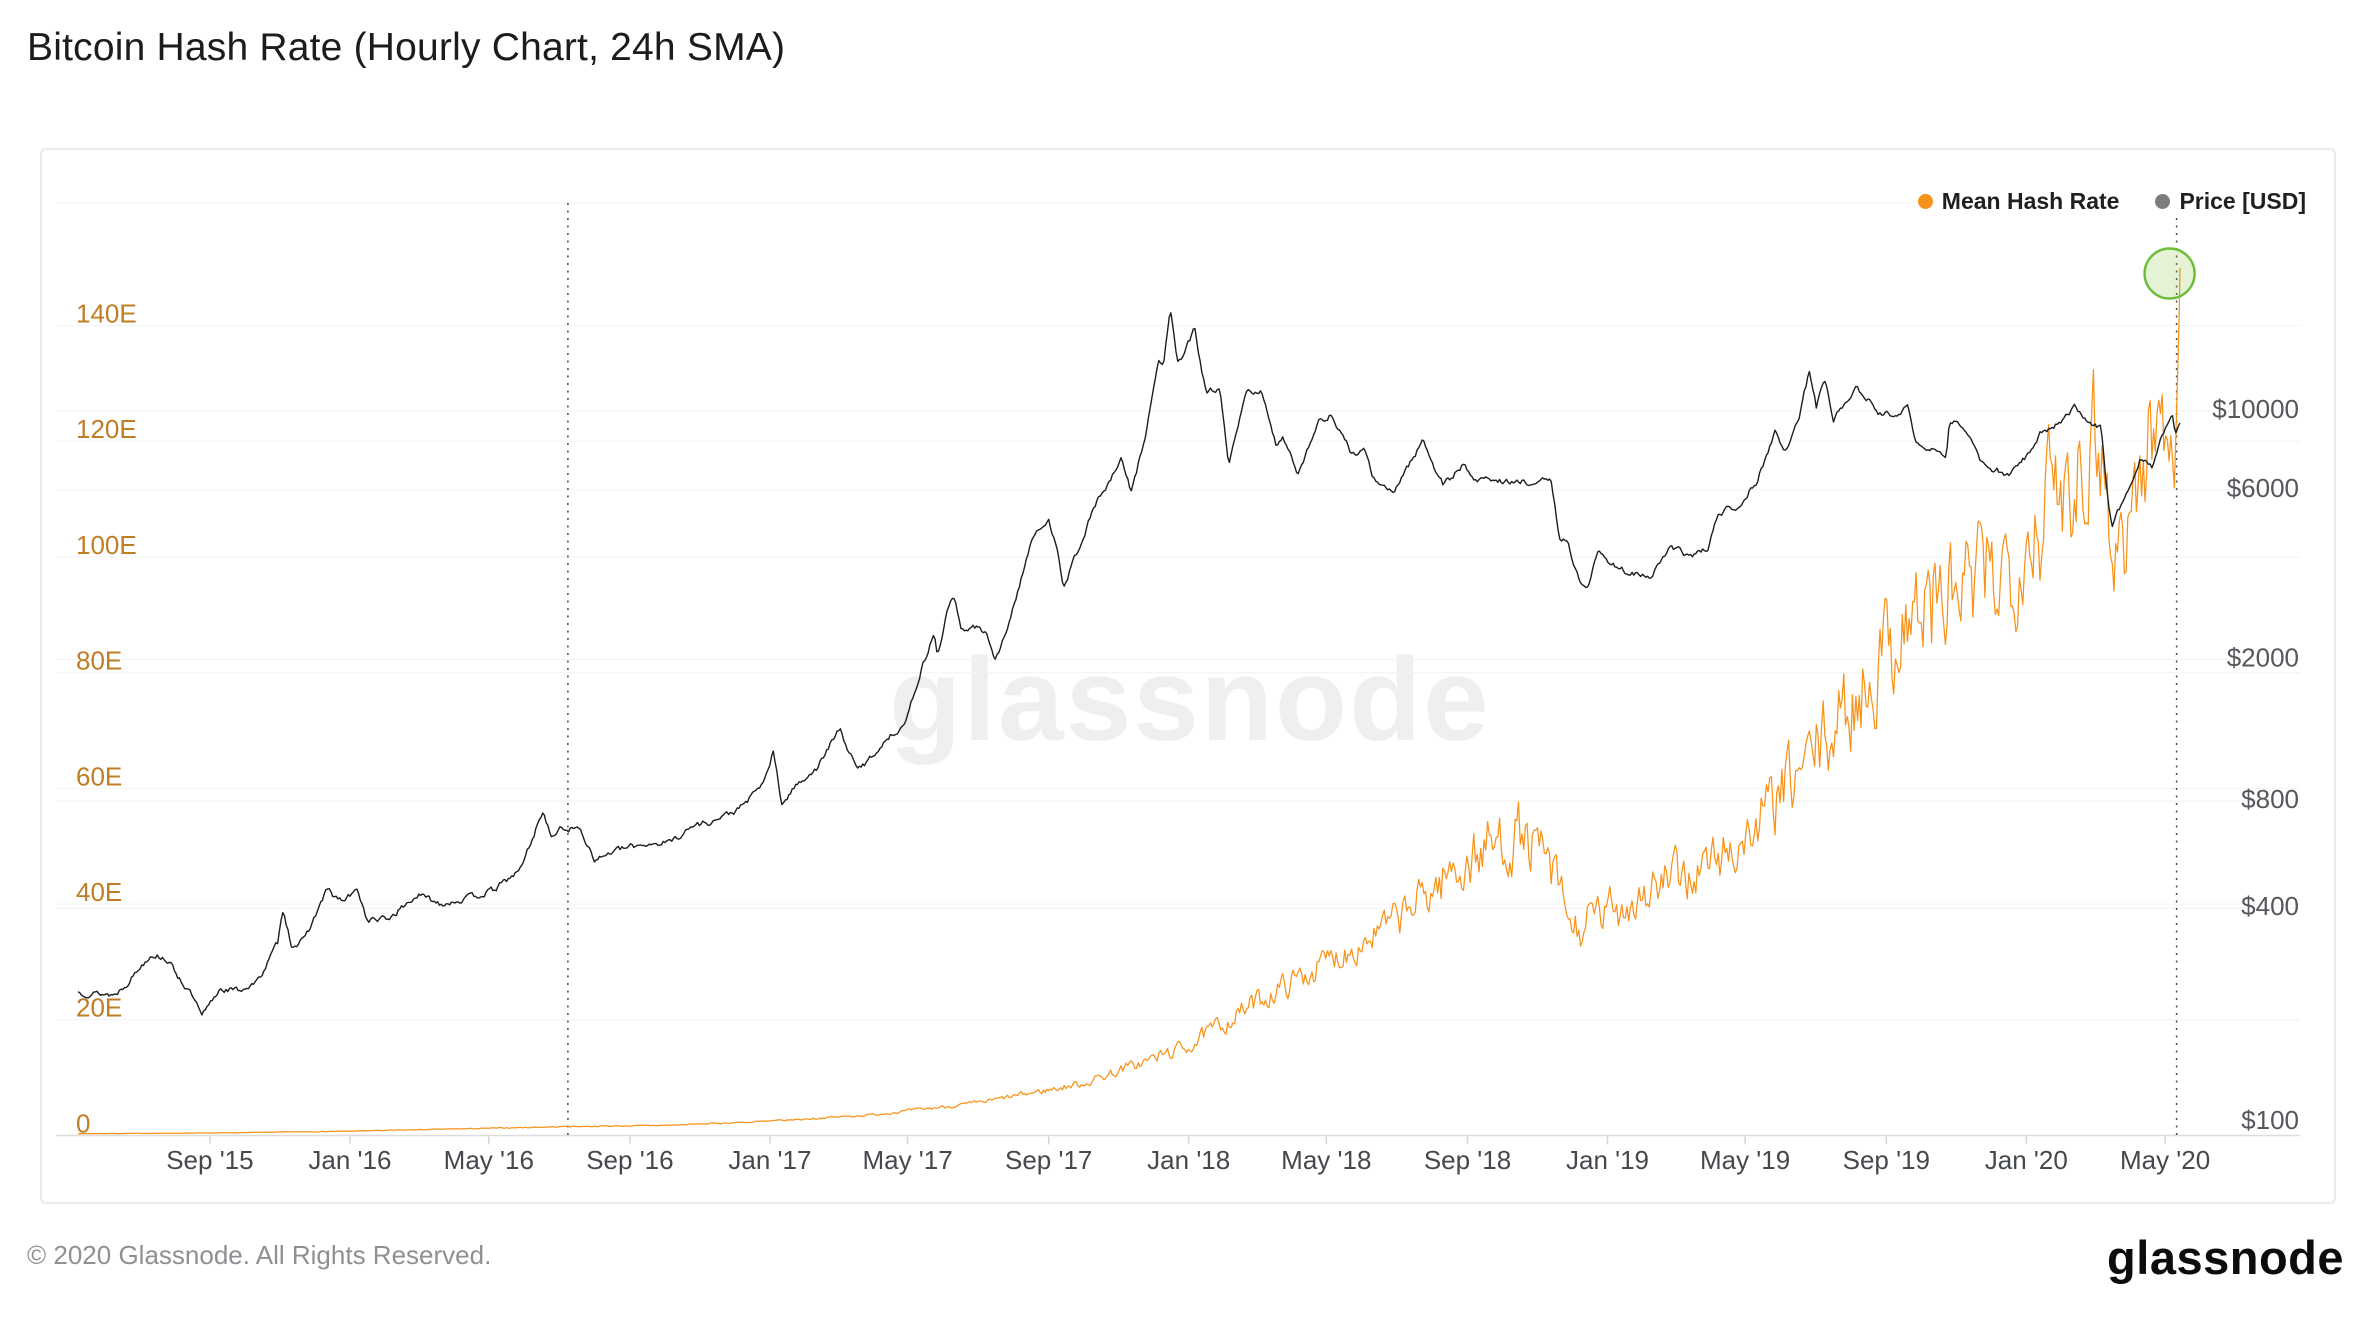 The width and height of the screenshot is (2376, 1326). What do you see at coordinates (1326, 1160) in the screenshot?
I see `x-tick-label: May '18` at bounding box center [1326, 1160].